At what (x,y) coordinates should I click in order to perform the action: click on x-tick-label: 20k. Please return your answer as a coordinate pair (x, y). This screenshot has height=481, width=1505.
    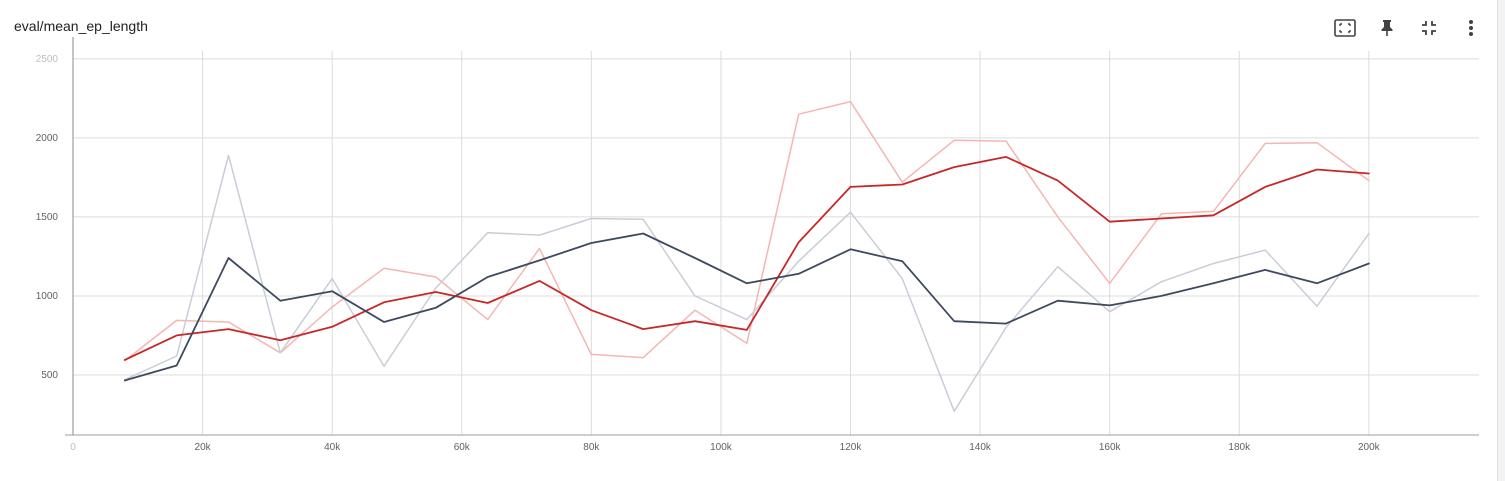
    Looking at the image, I should click on (203, 447).